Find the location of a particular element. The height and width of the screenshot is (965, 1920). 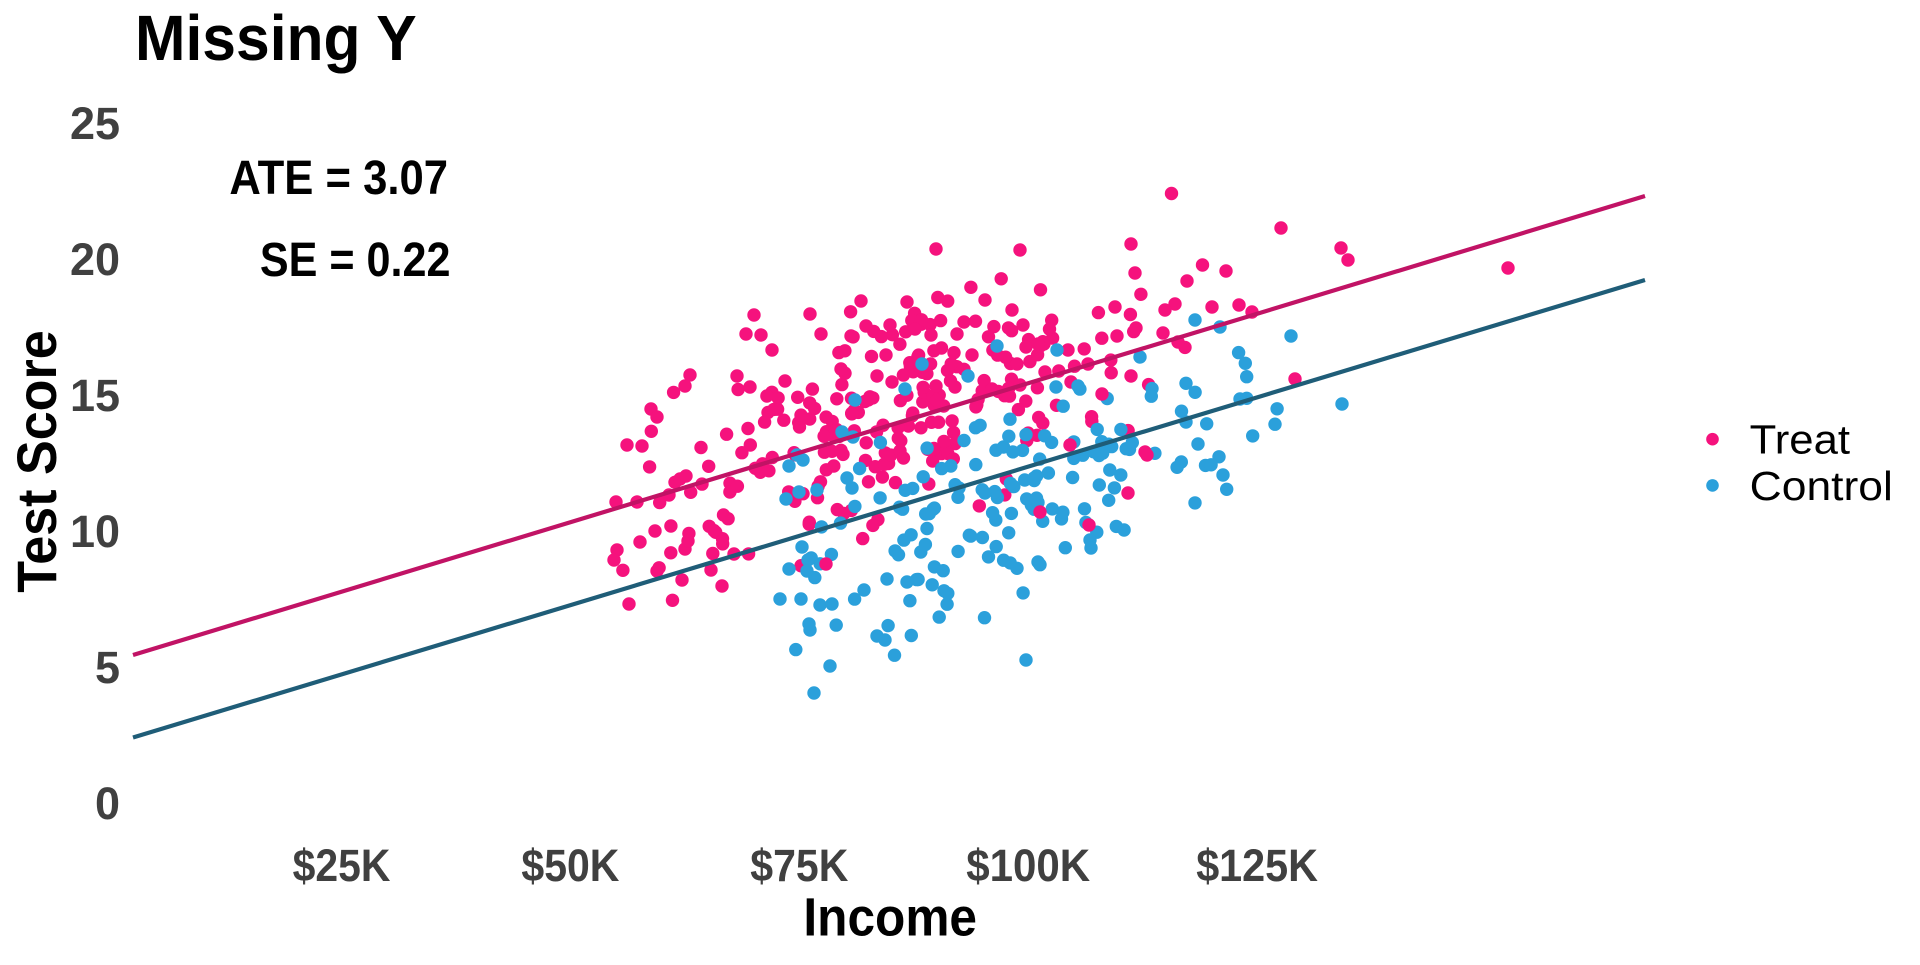

svg-text: Income is located at coordinates (890, 917).